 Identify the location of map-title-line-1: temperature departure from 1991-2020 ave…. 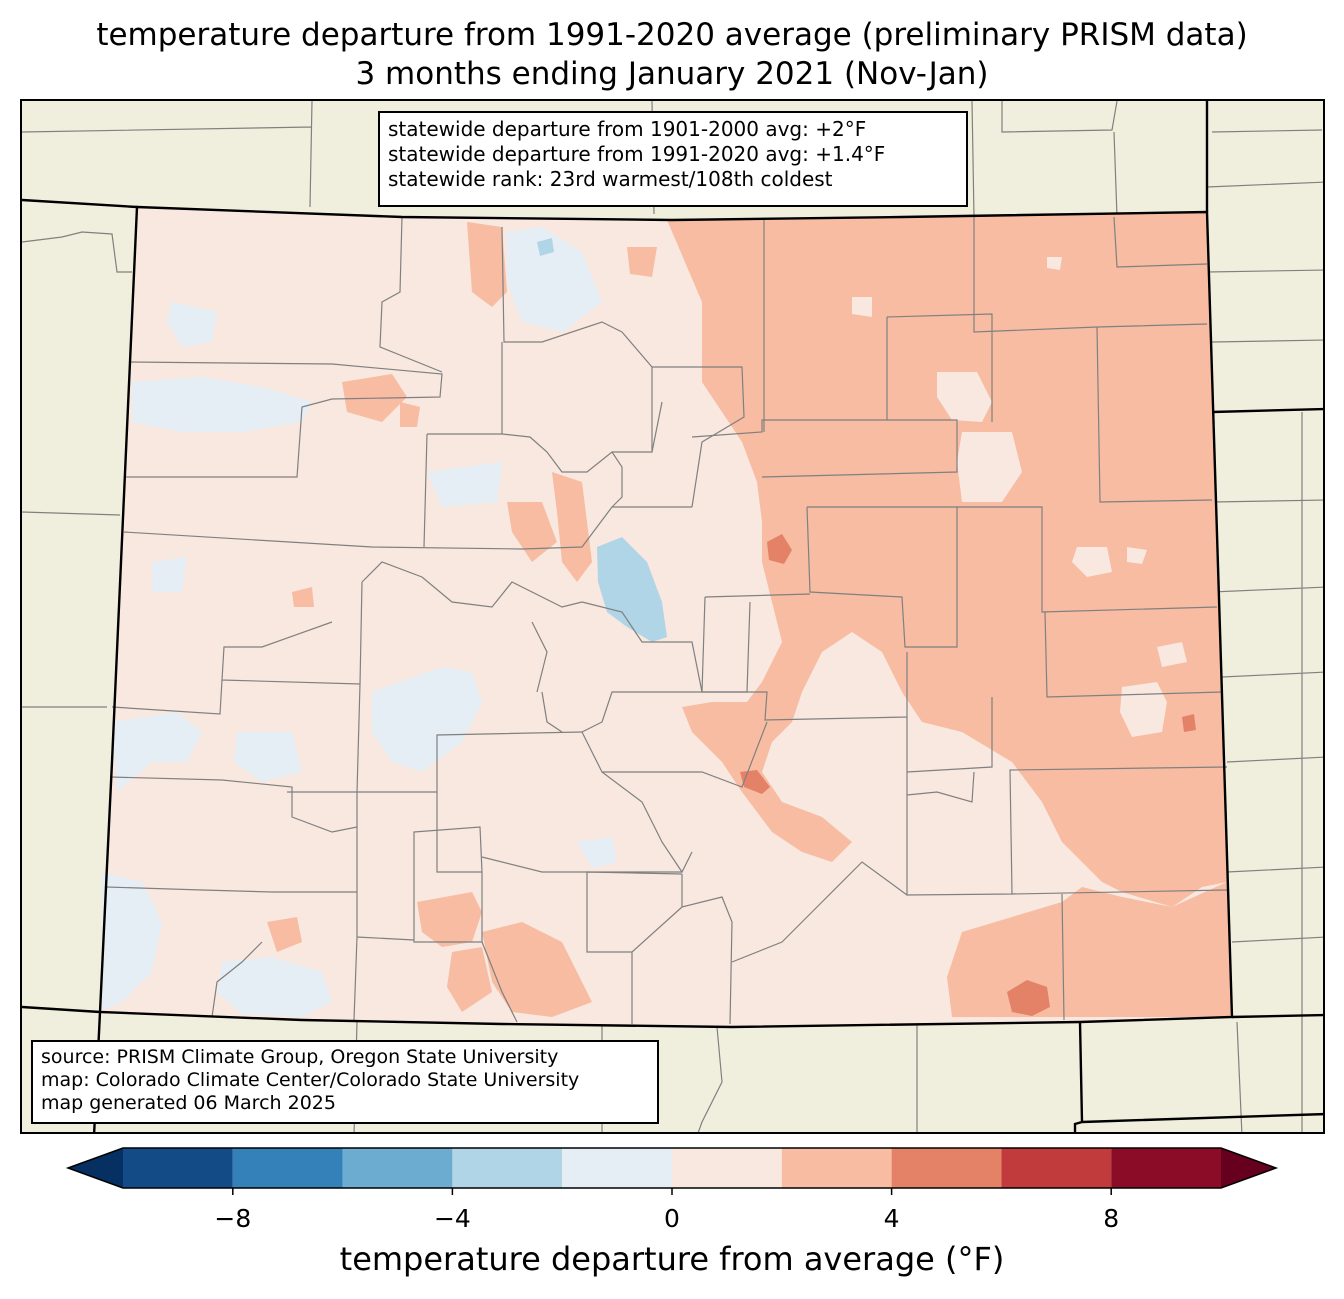
(672, 35).